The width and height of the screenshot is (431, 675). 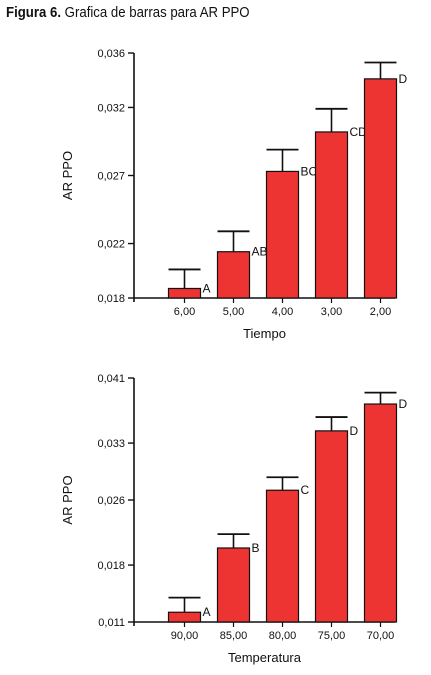 What do you see at coordinates (111, 444) in the screenshot?
I see `y-tick-label: 0,033` at bounding box center [111, 444].